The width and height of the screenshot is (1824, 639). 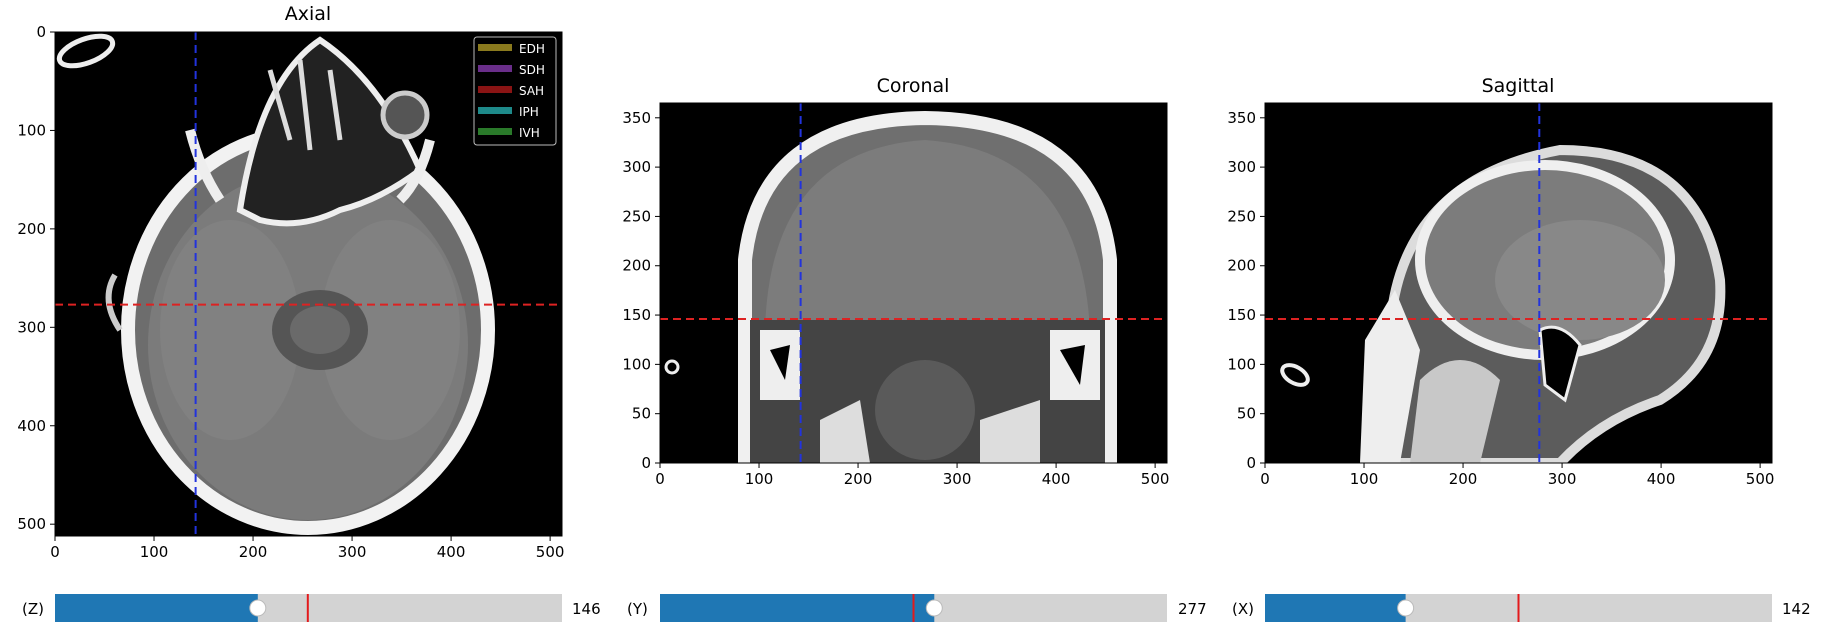 I want to click on slider-x-value: 142, so click(x=1796, y=609).